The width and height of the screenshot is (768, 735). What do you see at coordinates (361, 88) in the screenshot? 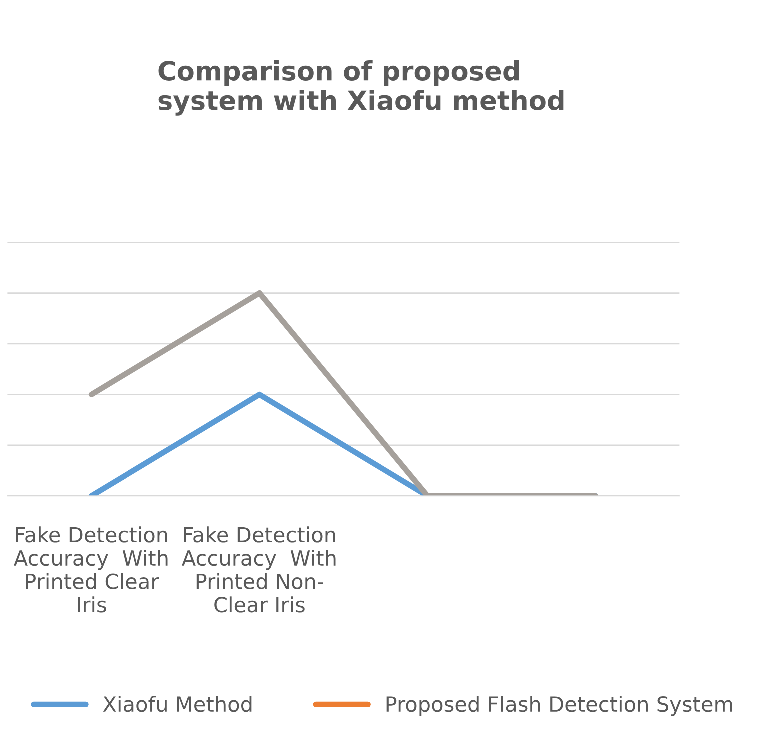
I see `chart-title: Comparison of proposed system with Xiaofu method` at bounding box center [361, 88].